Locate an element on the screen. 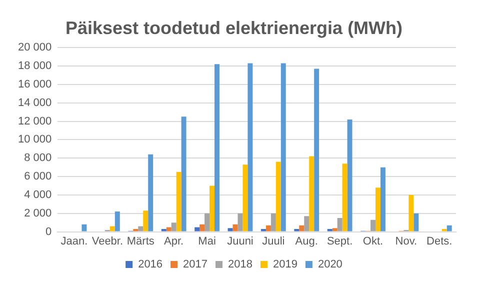 The height and width of the screenshot is (288, 480). y-tick-label: 18 000 is located at coordinates (35, 66).